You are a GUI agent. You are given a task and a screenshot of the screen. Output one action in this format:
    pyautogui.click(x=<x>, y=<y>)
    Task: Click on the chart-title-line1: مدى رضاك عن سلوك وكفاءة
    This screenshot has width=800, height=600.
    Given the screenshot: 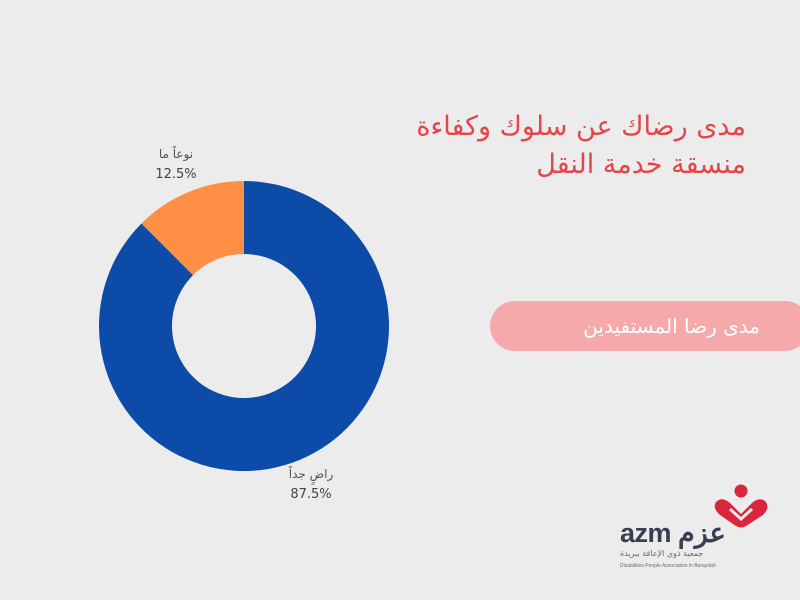 What is the action you would take?
    pyautogui.click(x=581, y=126)
    